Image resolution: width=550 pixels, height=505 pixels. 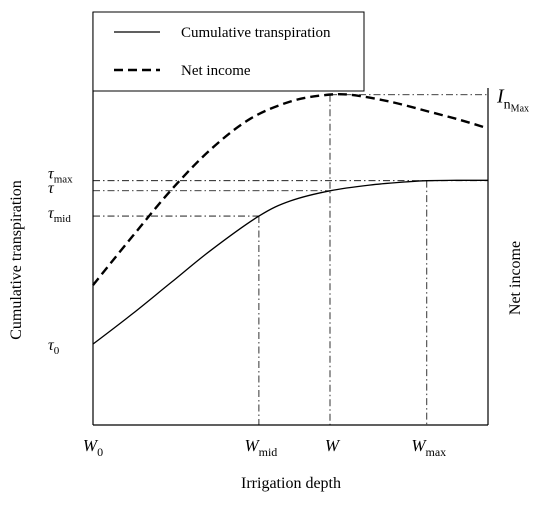 I want to click on x-tick-w-mid: Wmid, so click(x=260, y=447).